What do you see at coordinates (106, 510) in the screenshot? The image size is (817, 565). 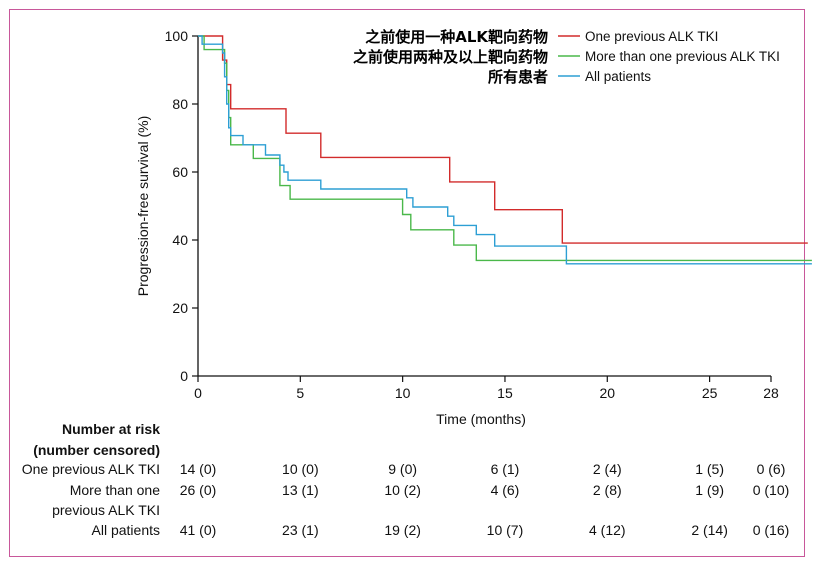 I see `risk-row-label-more-than-one-line2: previous ALK TKI` at bounding box center [106, 510].